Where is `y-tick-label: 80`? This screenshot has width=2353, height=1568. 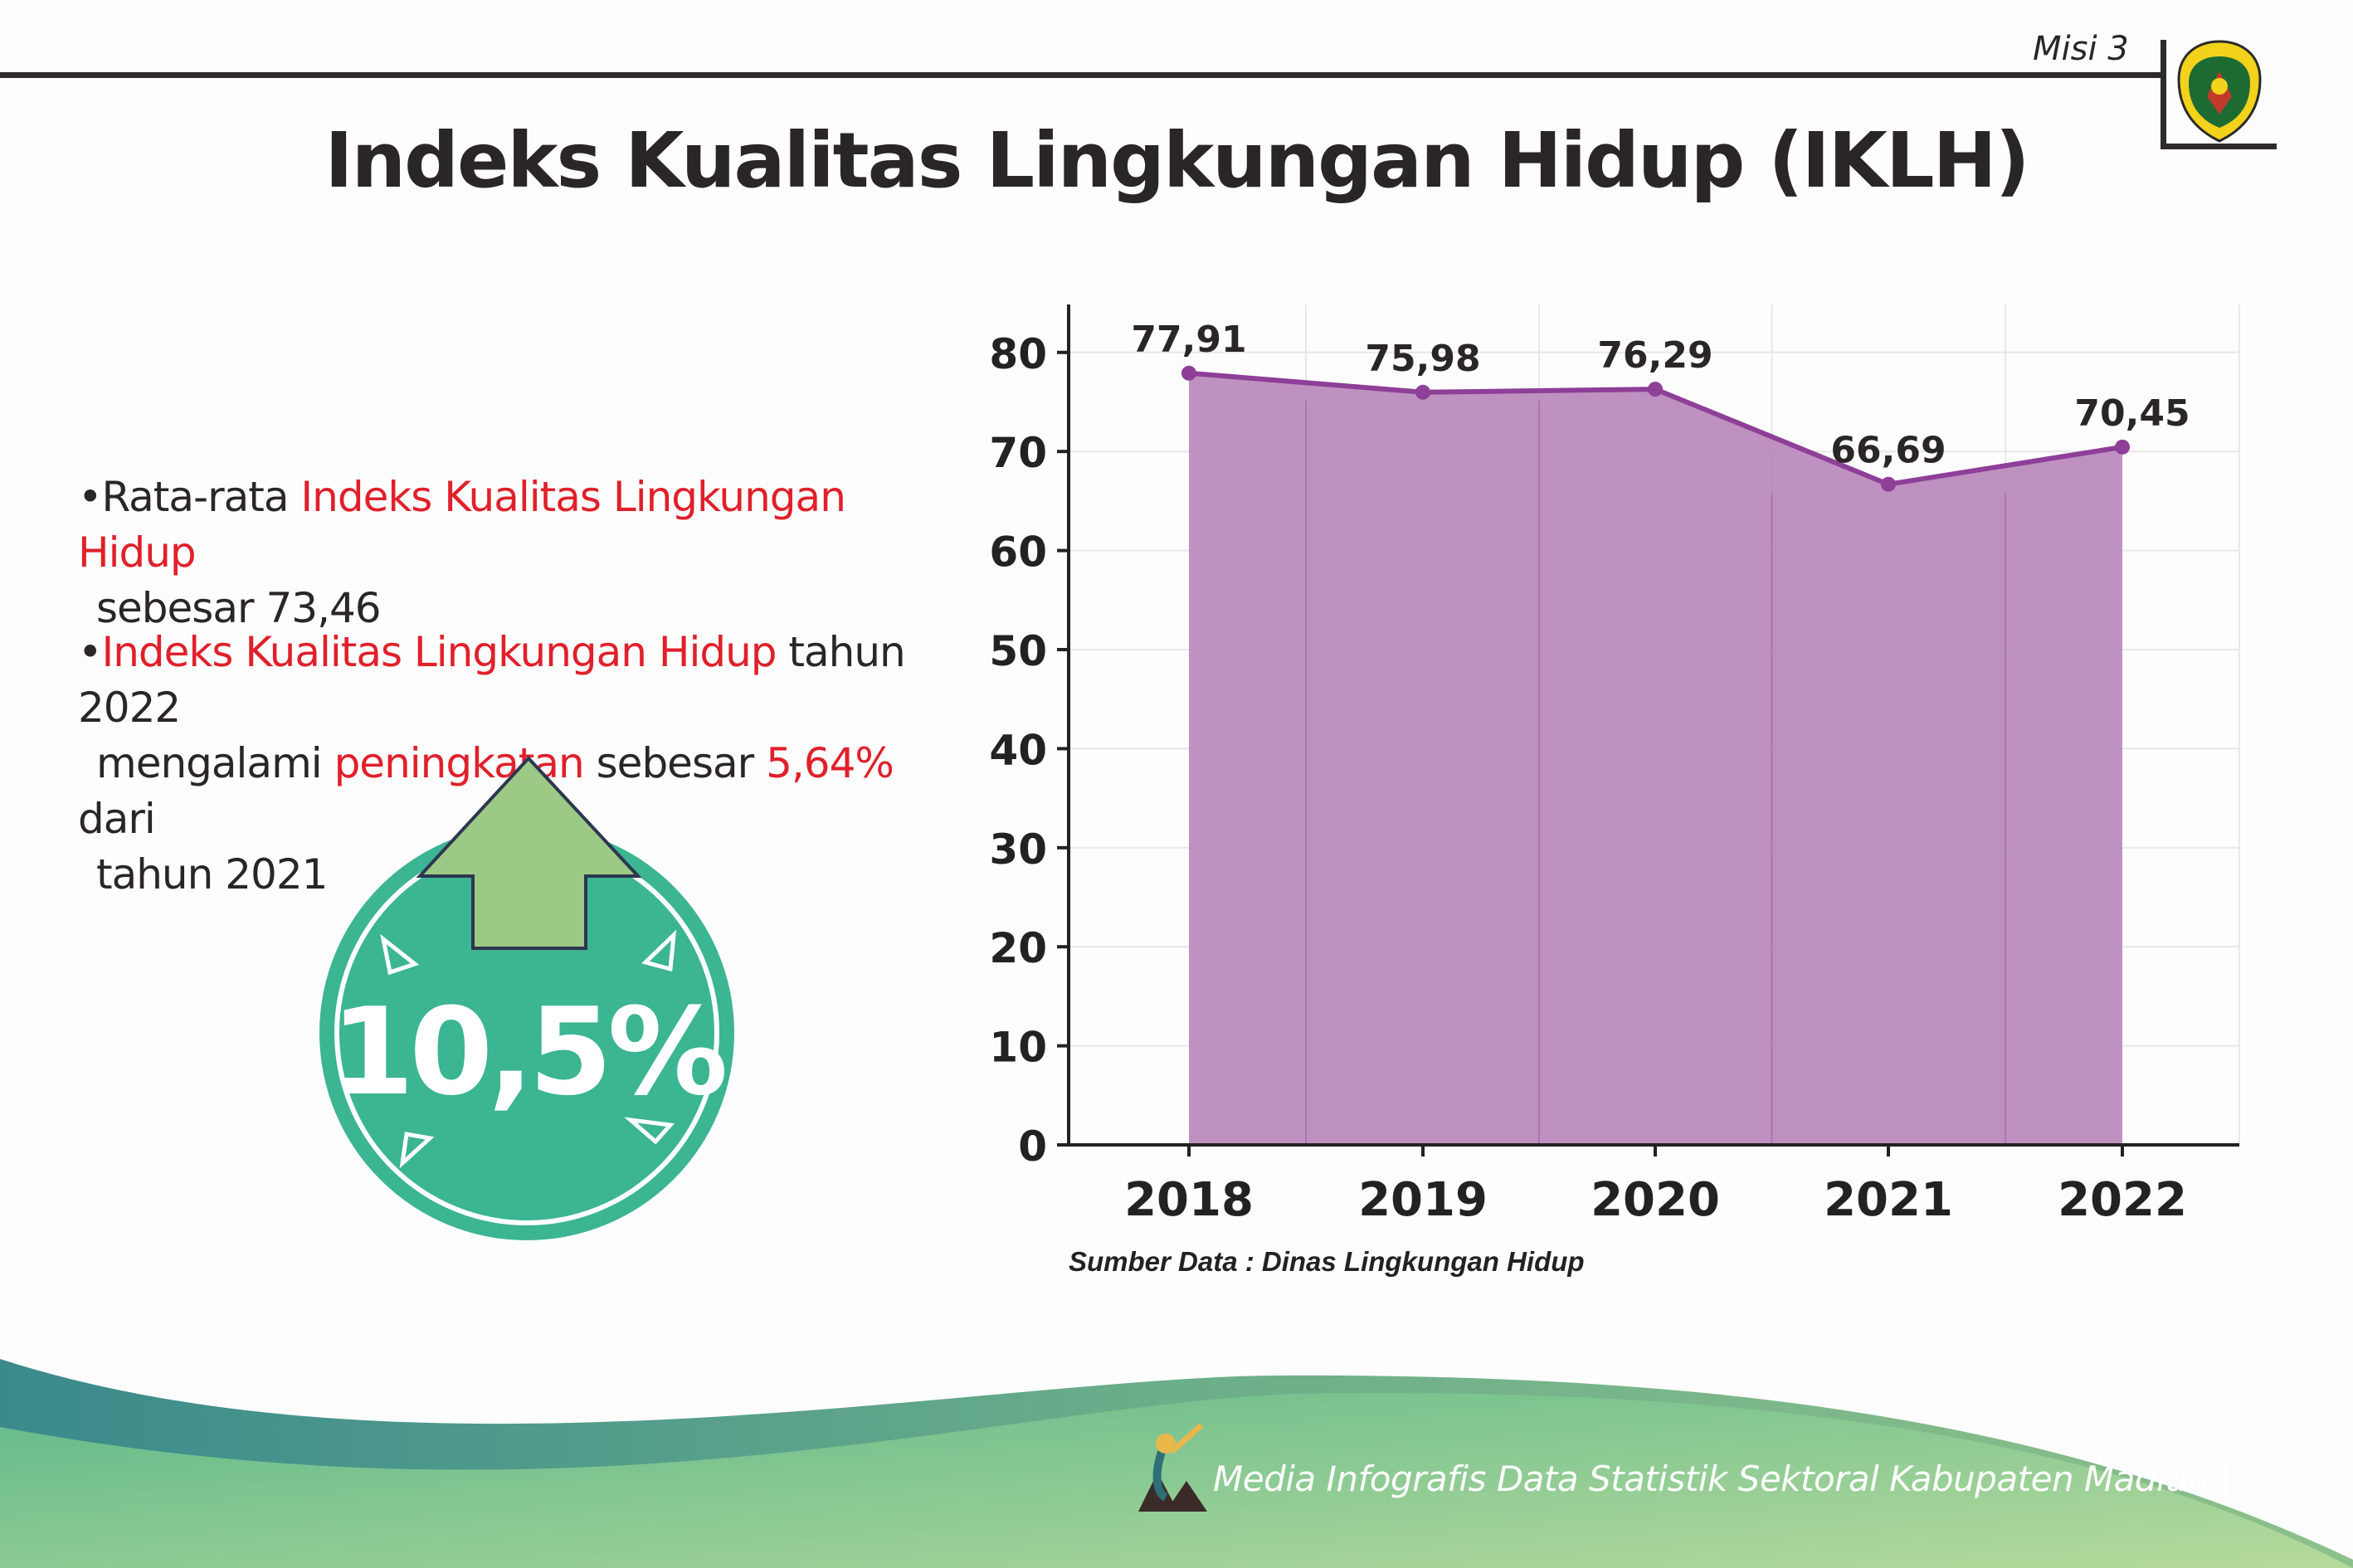
y-tick-label: 80 is located at coordinates (1018, 354).